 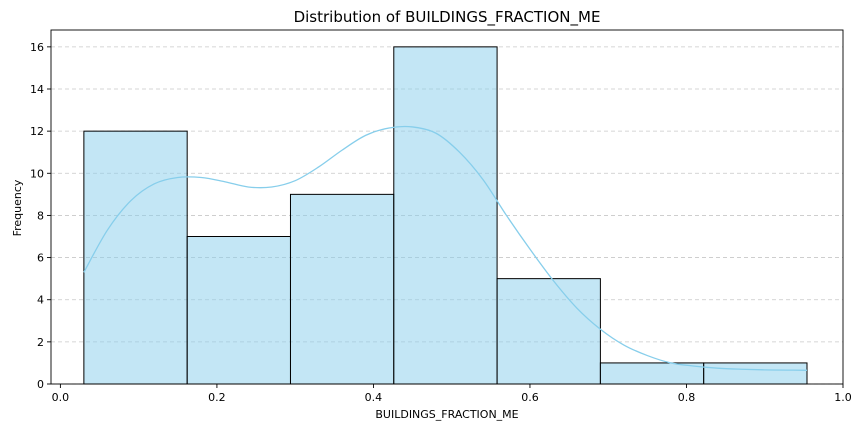 I want to click on x-tick-label: 0.8, so click(x=687, y=397).